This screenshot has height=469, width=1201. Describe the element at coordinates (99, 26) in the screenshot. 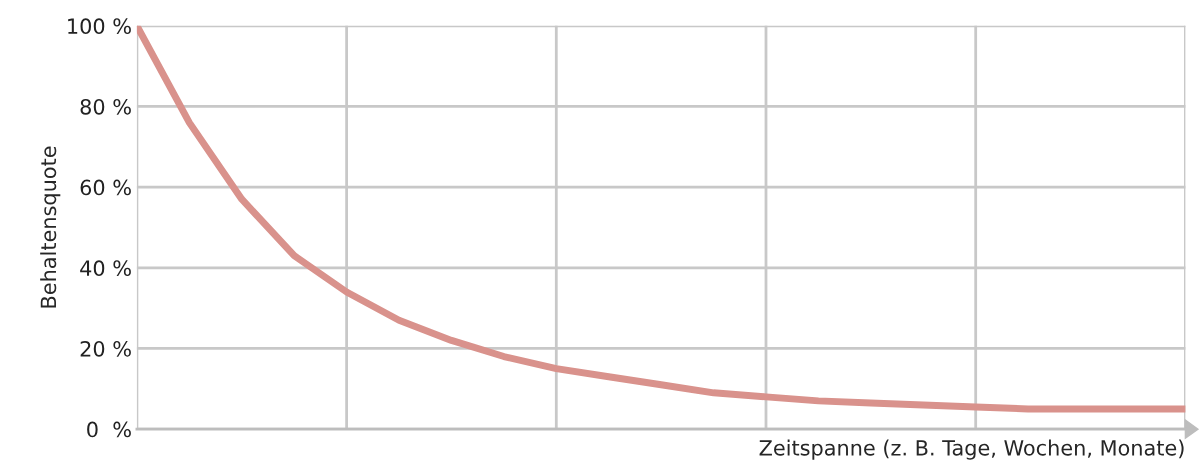

I see `y-tick-label: 100 %` at that location.